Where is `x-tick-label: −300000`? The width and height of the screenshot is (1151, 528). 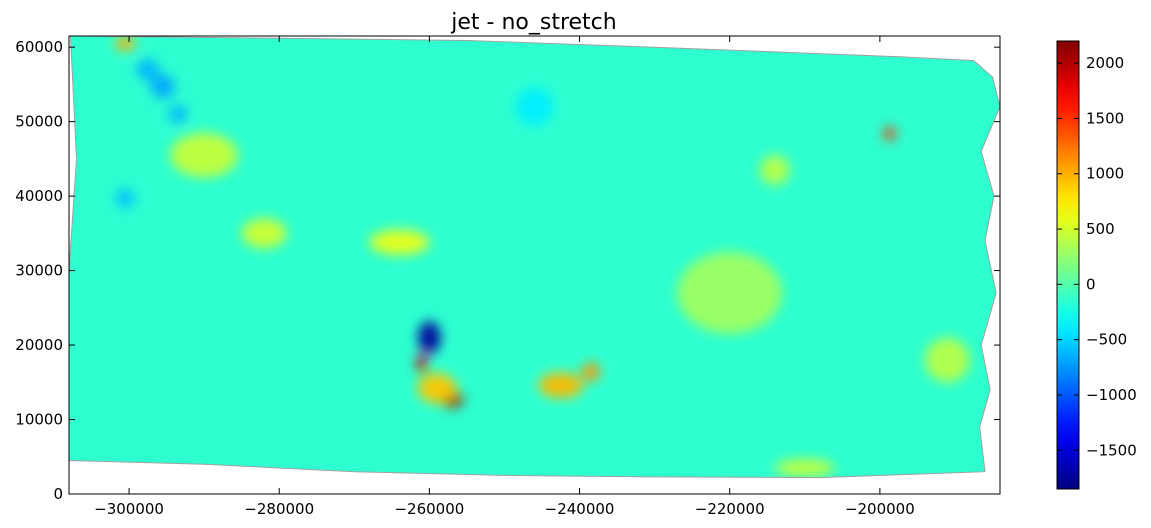 x-tick-label: −300000 is located at coordinates (129, 509).